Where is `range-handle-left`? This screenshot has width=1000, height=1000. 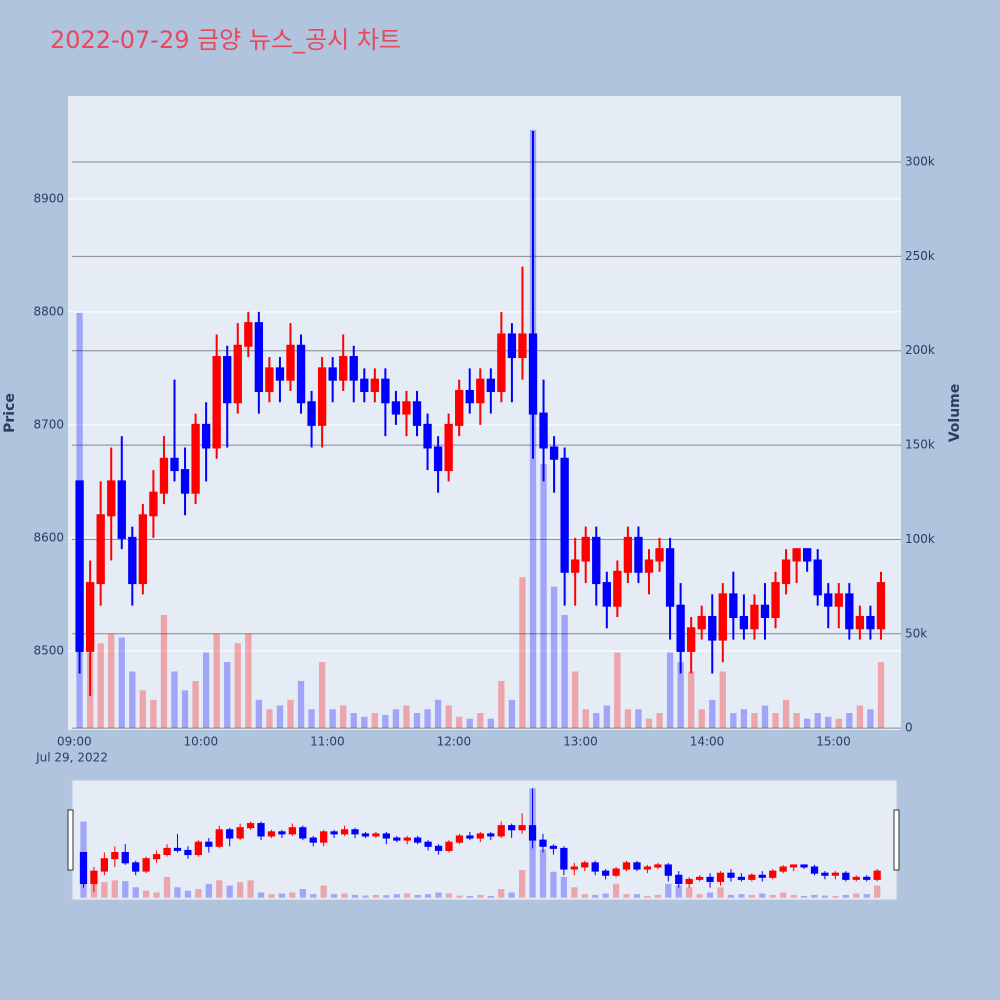 range-handle-left is located at coordinates (70, 840).